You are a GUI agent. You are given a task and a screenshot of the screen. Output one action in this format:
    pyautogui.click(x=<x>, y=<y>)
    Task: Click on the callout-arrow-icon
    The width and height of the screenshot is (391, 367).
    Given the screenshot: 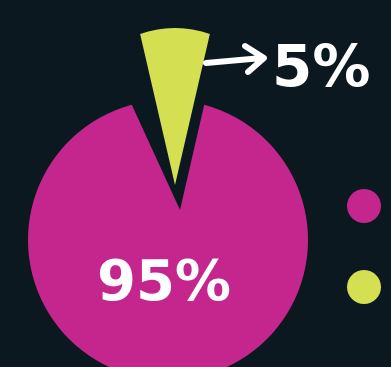 What is the action you would take?
    pyautogui.click(x=235, y=59)
    